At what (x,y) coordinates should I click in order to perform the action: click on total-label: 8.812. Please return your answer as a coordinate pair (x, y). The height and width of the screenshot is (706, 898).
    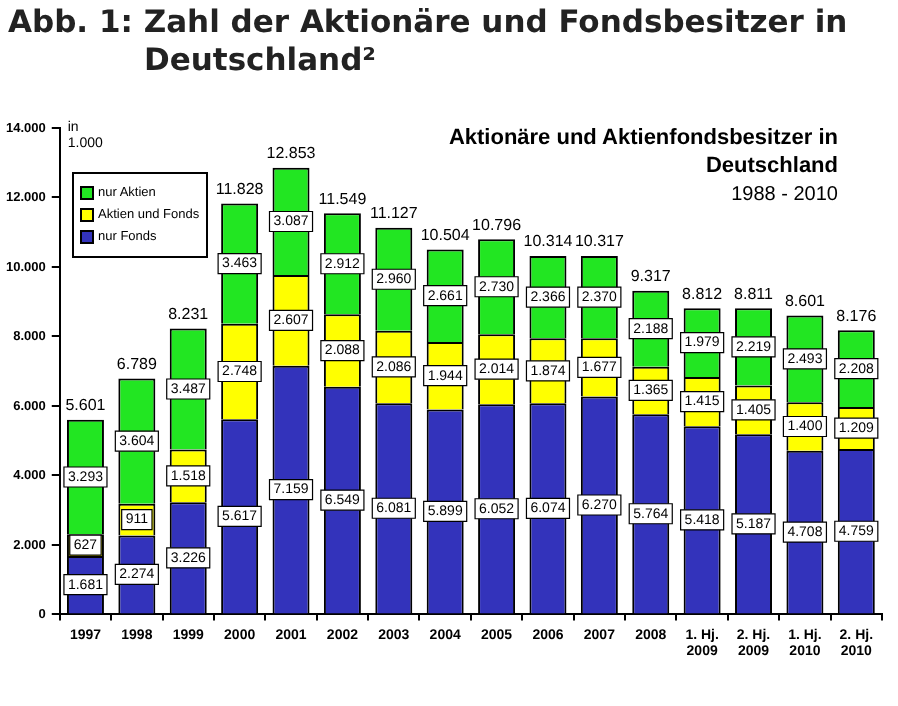
    Looking at the image, I should click on (703, 293).